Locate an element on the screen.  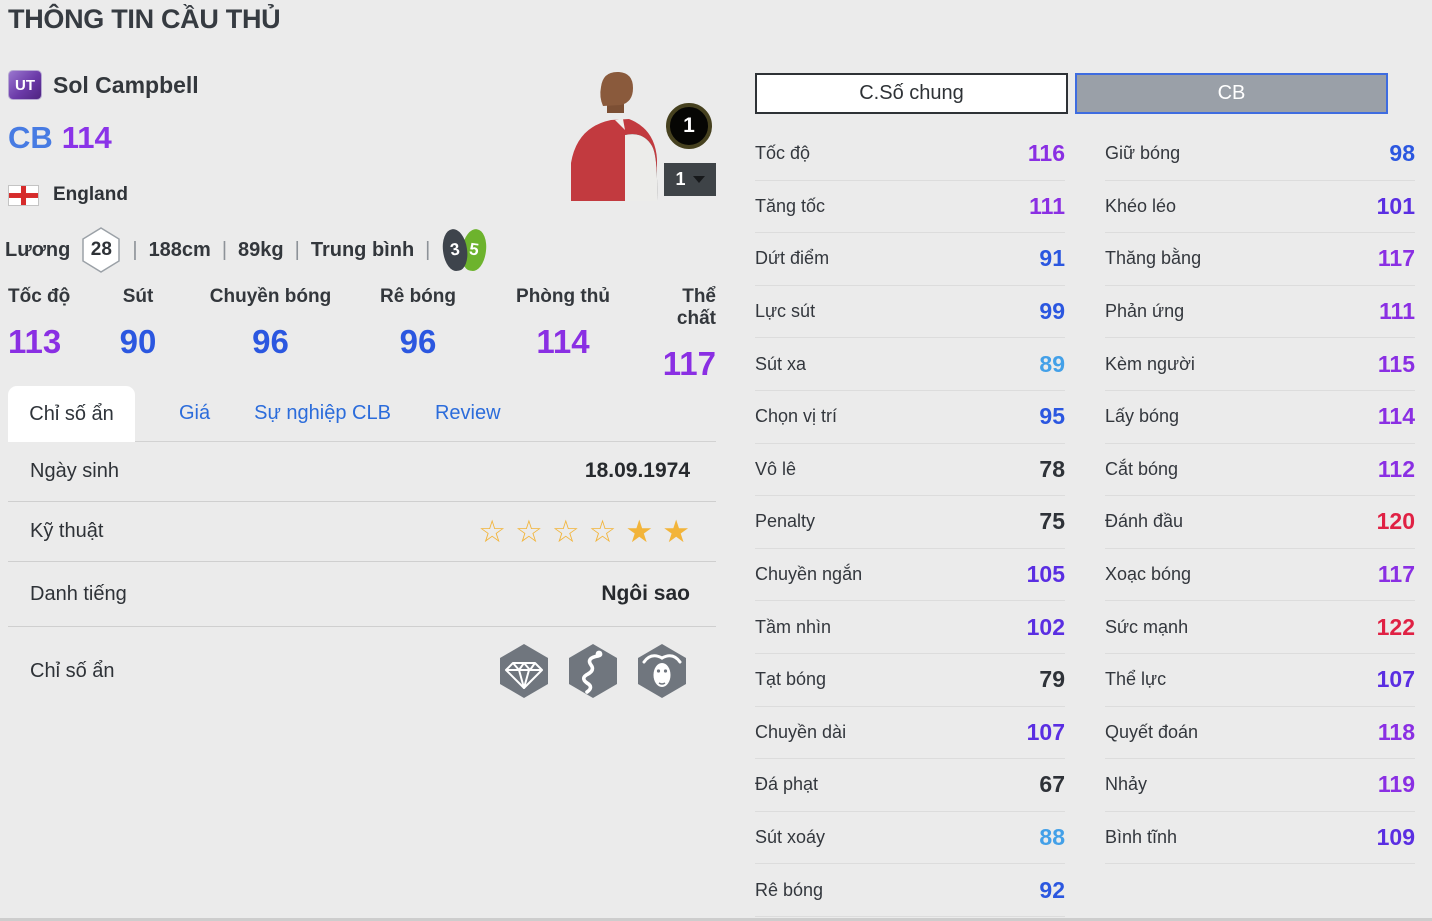
stat-row: Rê bóng 92 is located at coordinates (910, 890).